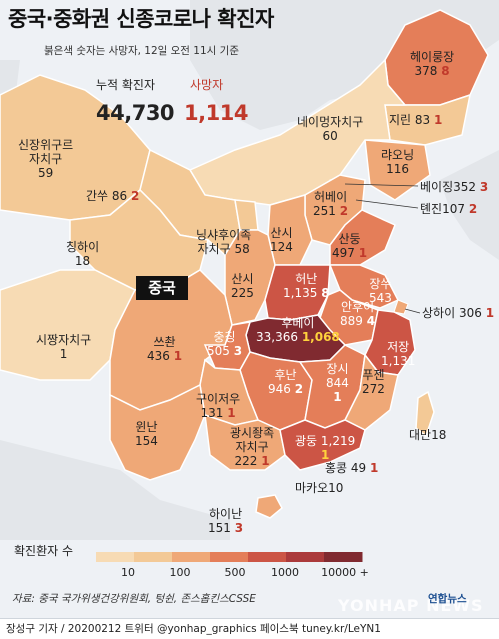  I want to click on label-beijing: 베이징352 3, so click(454, 187).